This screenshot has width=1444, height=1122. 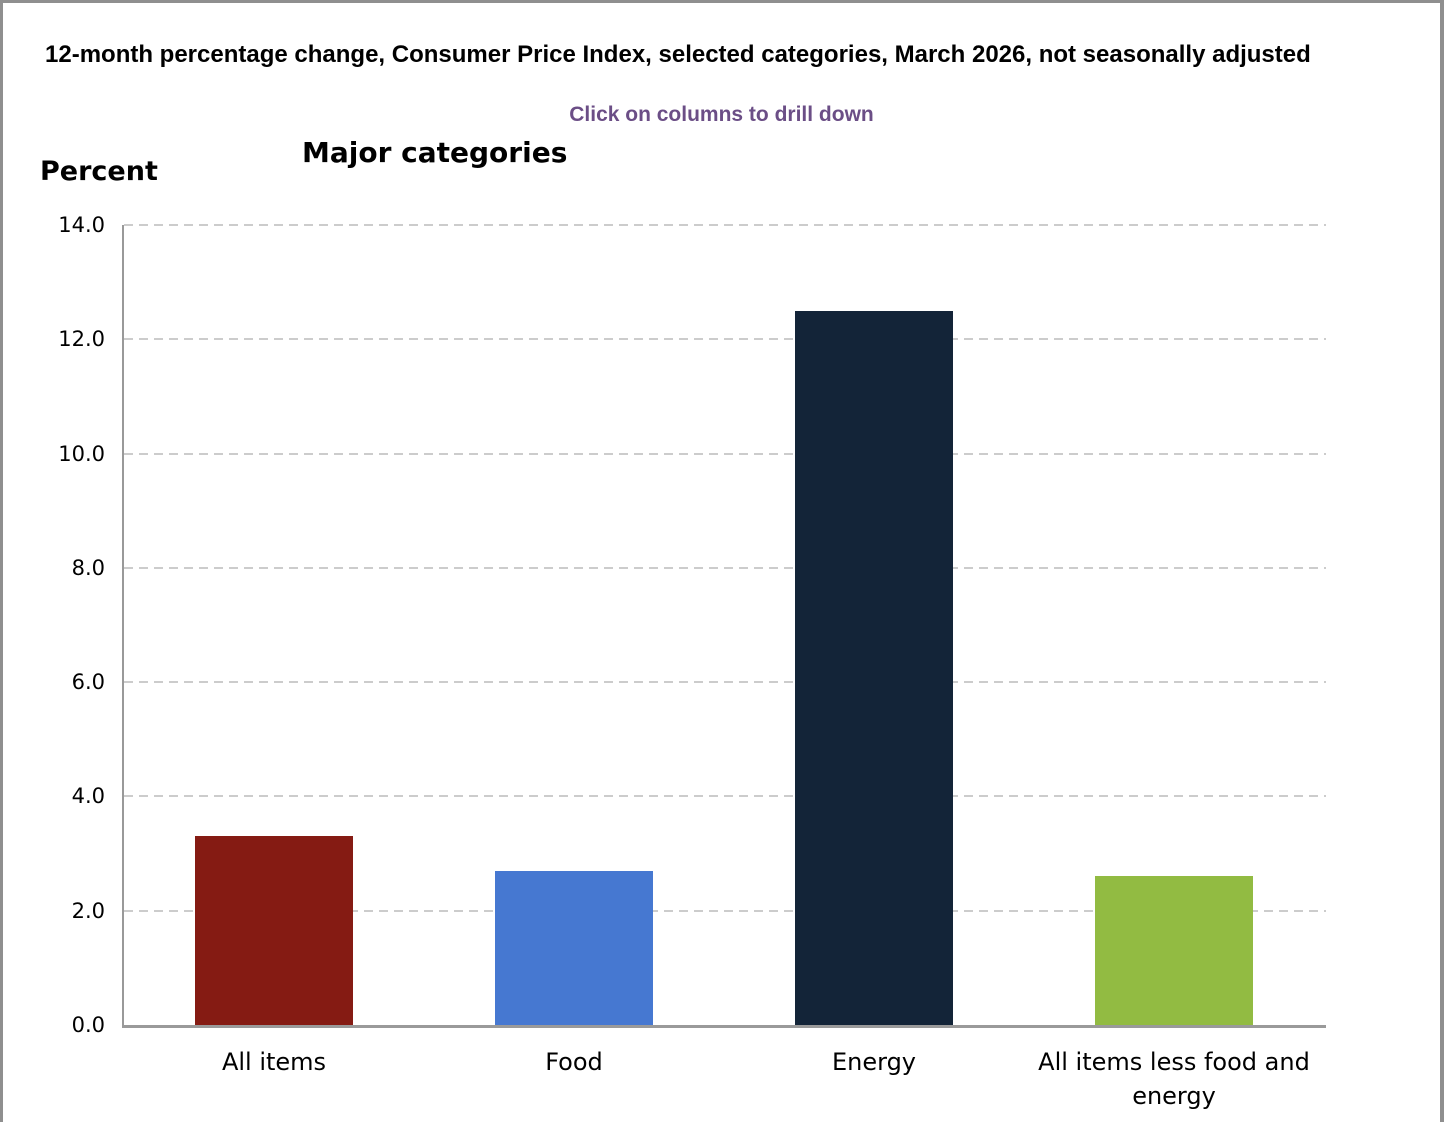 I want to click on y-tick-label: 12.0, so click(x=81, y=339).